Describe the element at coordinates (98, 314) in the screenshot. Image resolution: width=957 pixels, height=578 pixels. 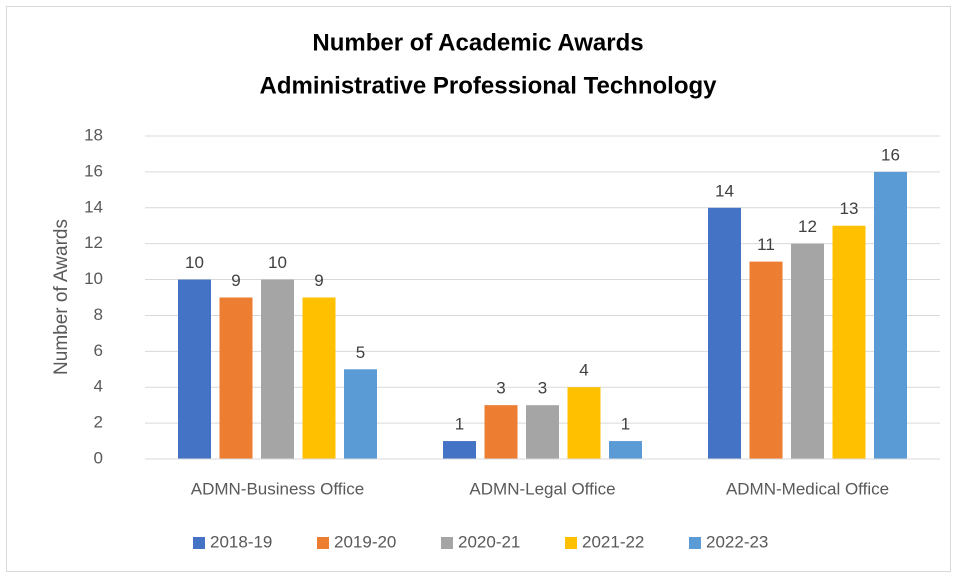
I see `y-tick-label: 8` at that location.